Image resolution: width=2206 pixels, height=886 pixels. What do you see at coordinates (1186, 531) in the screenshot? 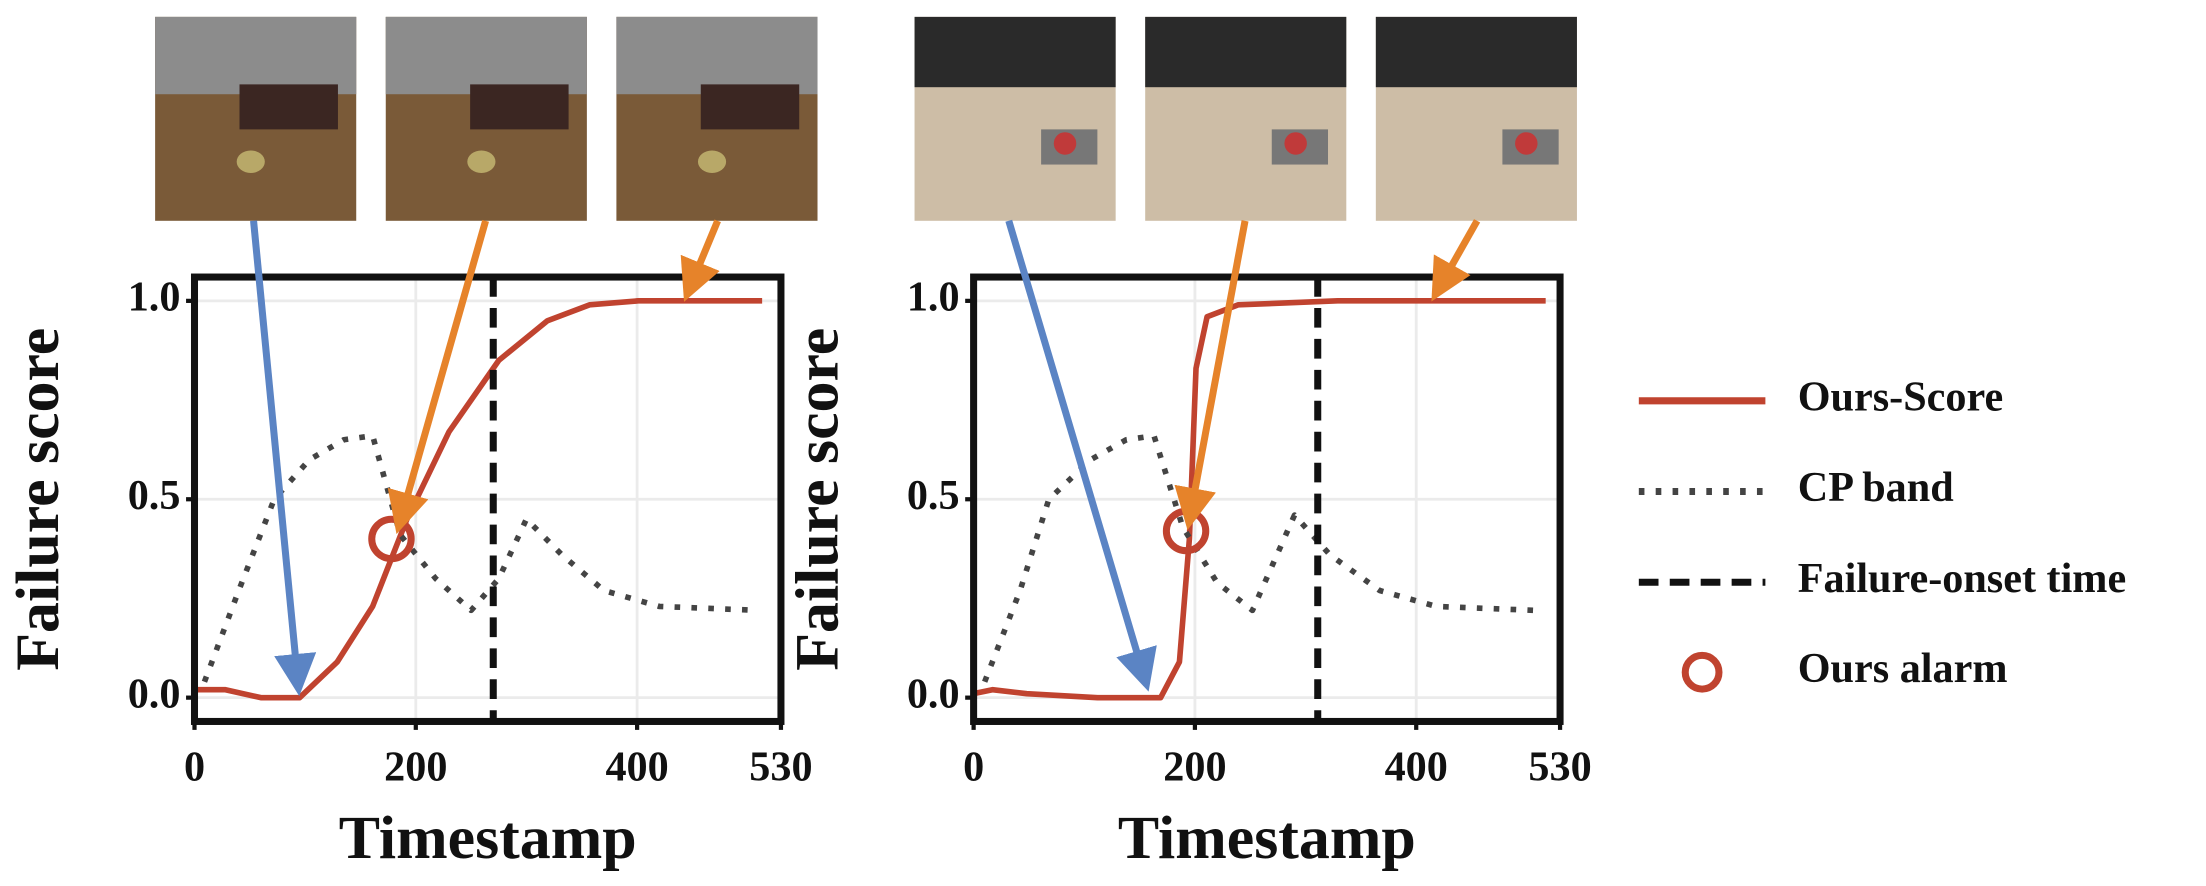
I see `alarm-marker` at bounding box center [1186, 531].